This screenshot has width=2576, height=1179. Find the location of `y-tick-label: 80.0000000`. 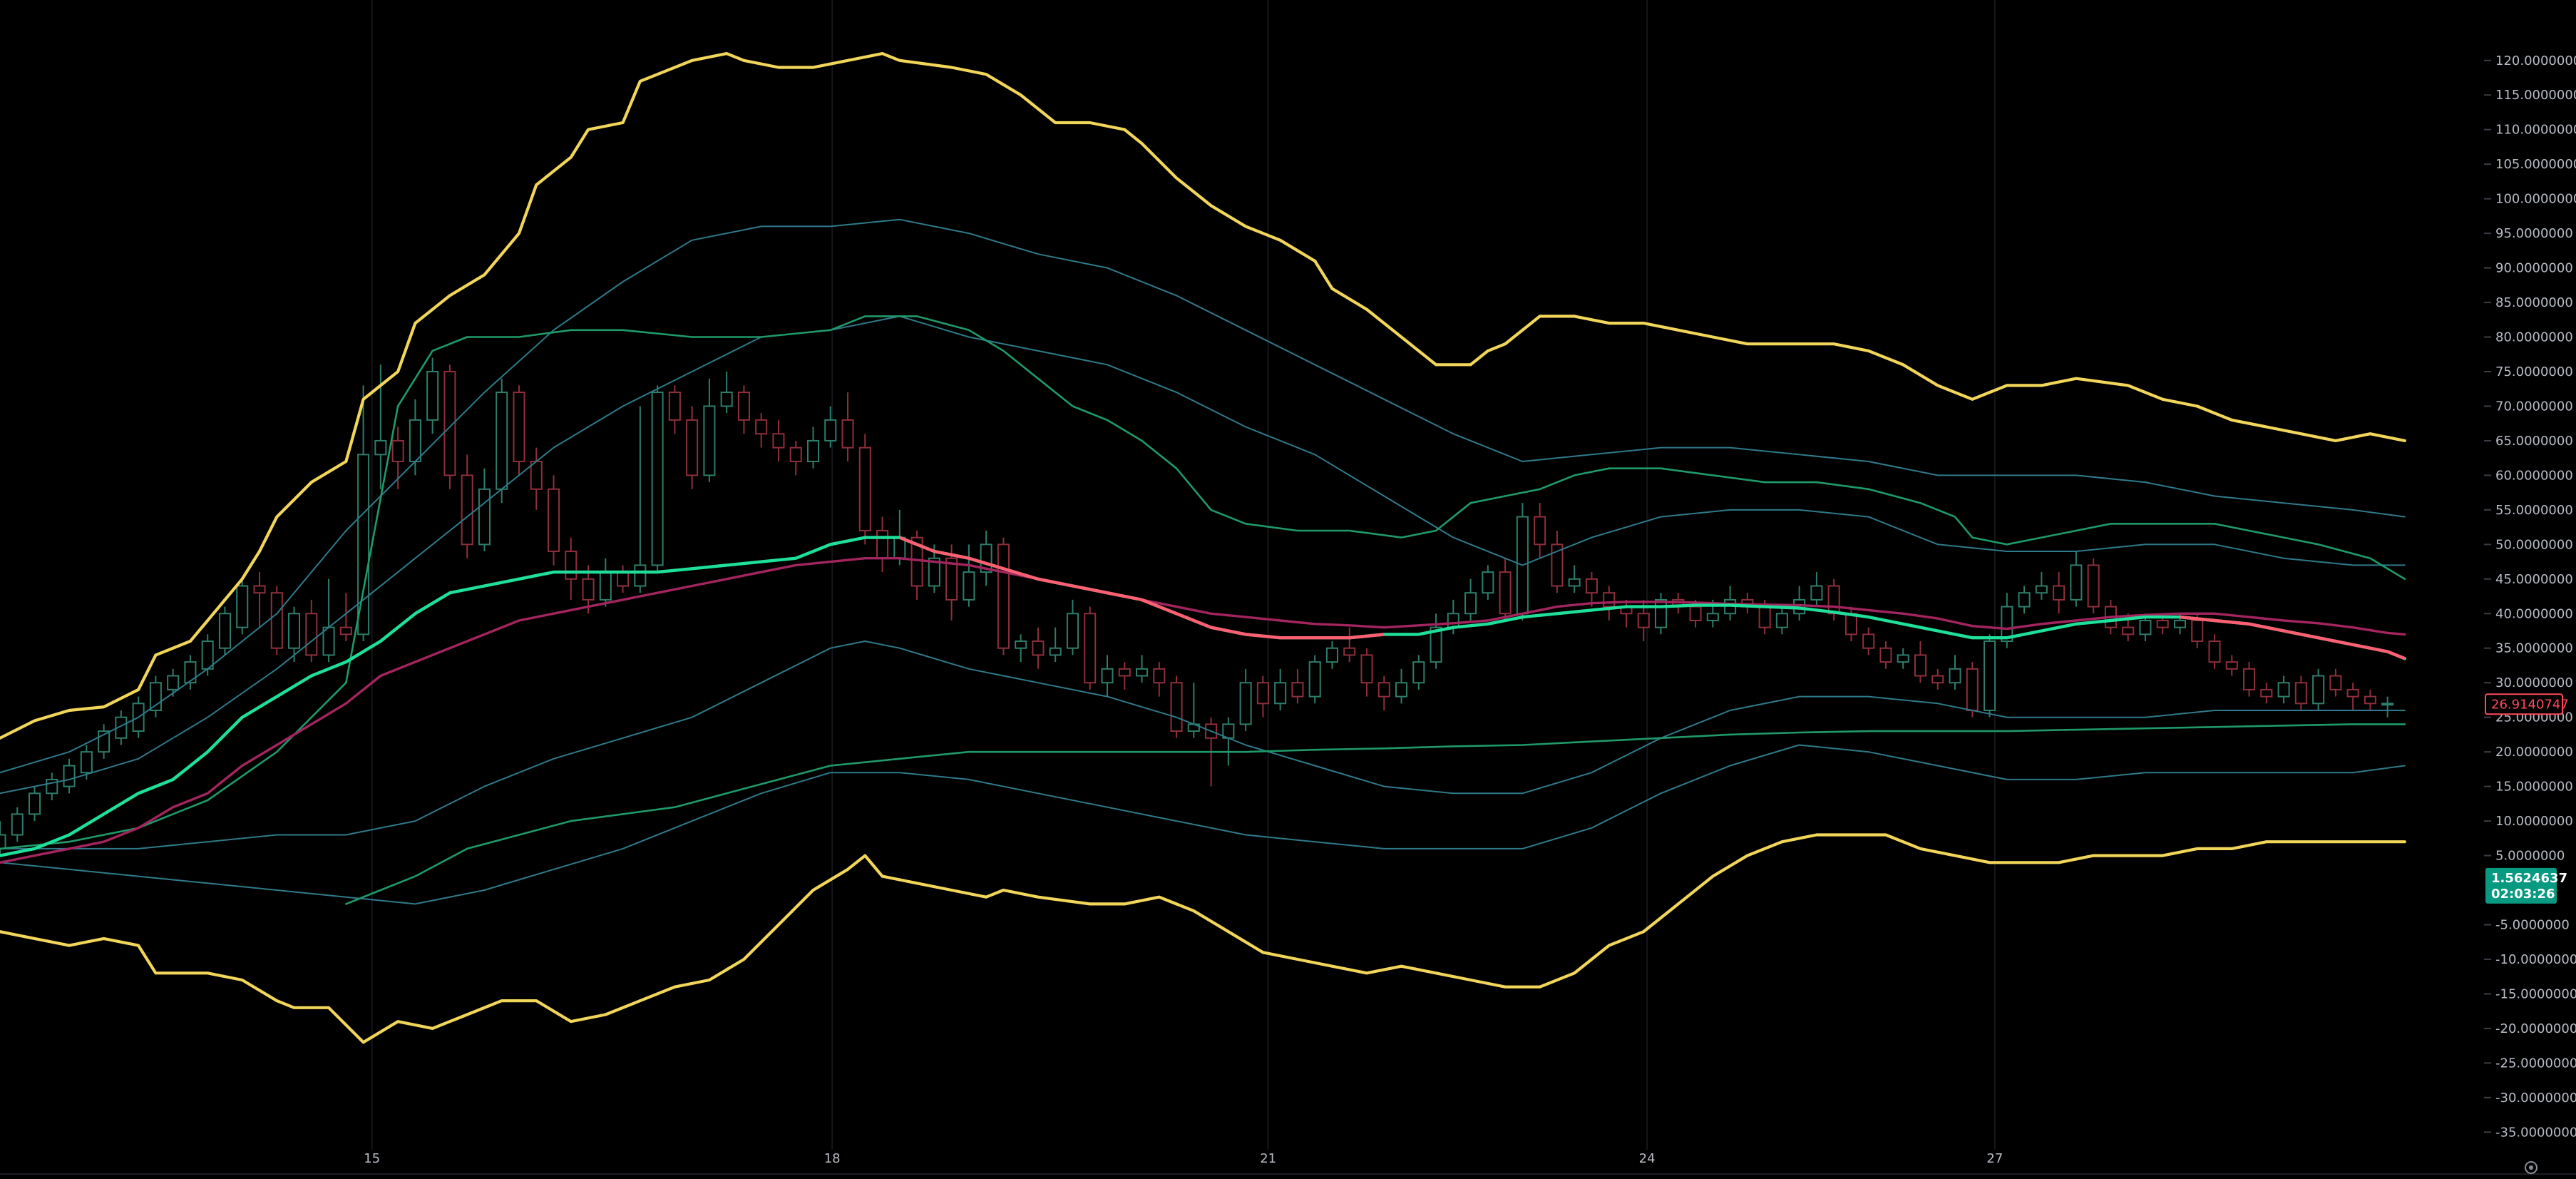

y-tick-label: 80.0000000 is located at coordinates (2534, 337).